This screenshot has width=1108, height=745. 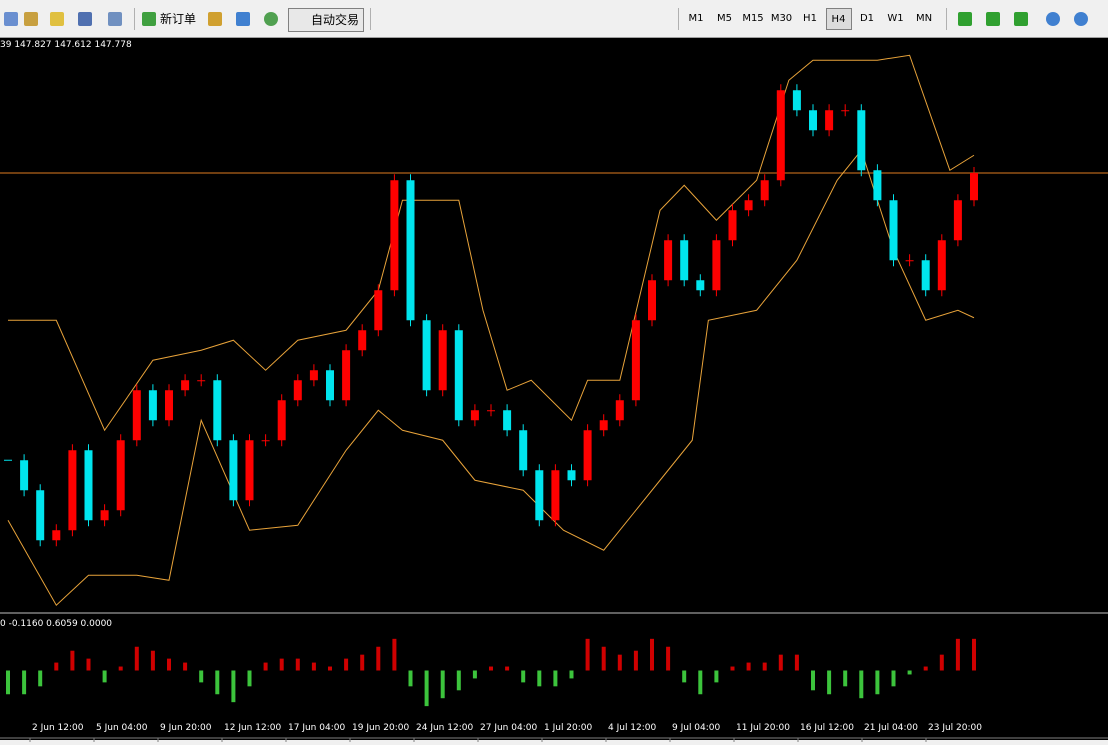 I want to click on x-tick-label: 9 Jul 04:00, so click(x=696, y=728).